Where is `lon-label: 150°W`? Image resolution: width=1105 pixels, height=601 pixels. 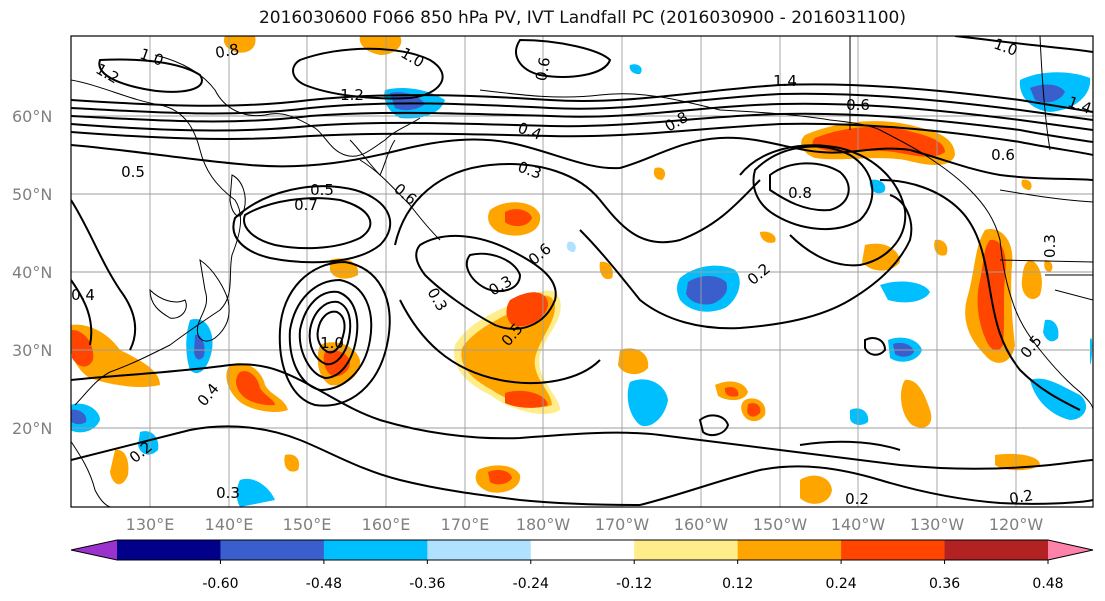 lon-label: 150°W is located at coordinates (780, 524).